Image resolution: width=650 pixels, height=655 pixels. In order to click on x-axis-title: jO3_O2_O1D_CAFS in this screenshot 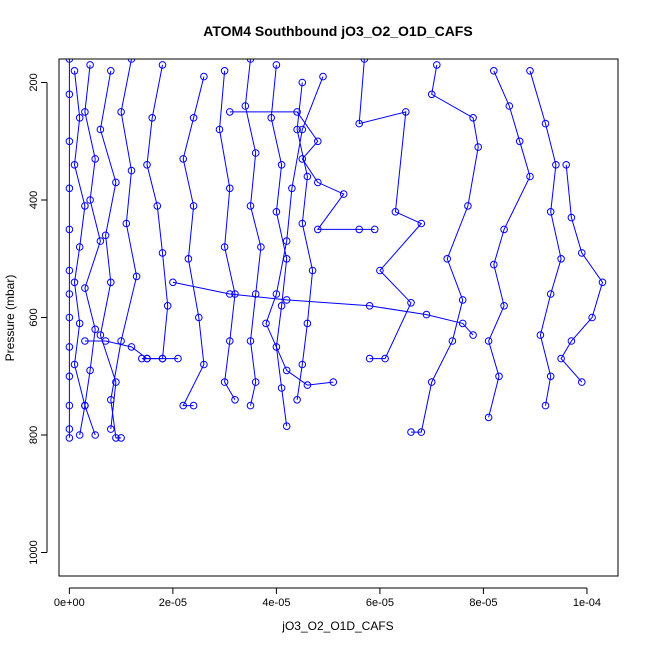, I will do `click(337, 626)`.